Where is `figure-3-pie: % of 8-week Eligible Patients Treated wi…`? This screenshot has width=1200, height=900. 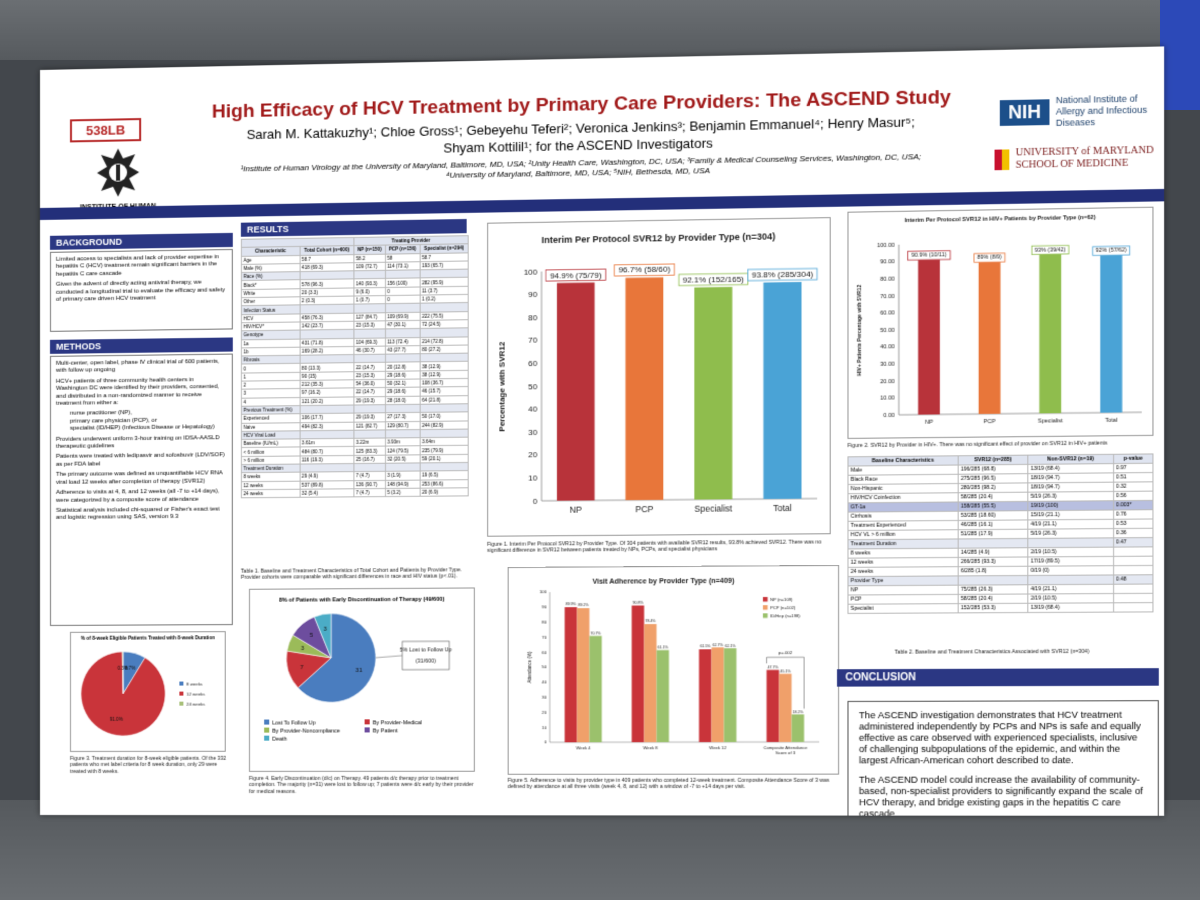 figure-3-pie: % of 8-week Eligible Patients Treated wi… is located at coordinates (148, 691).